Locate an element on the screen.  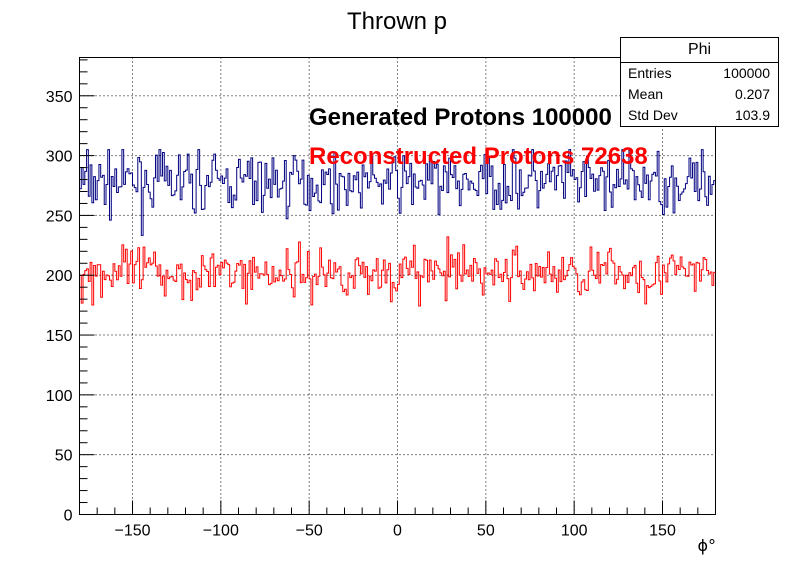
stats-row-stddev: Std Dev 103.9 is located at coordinates (699, 115).